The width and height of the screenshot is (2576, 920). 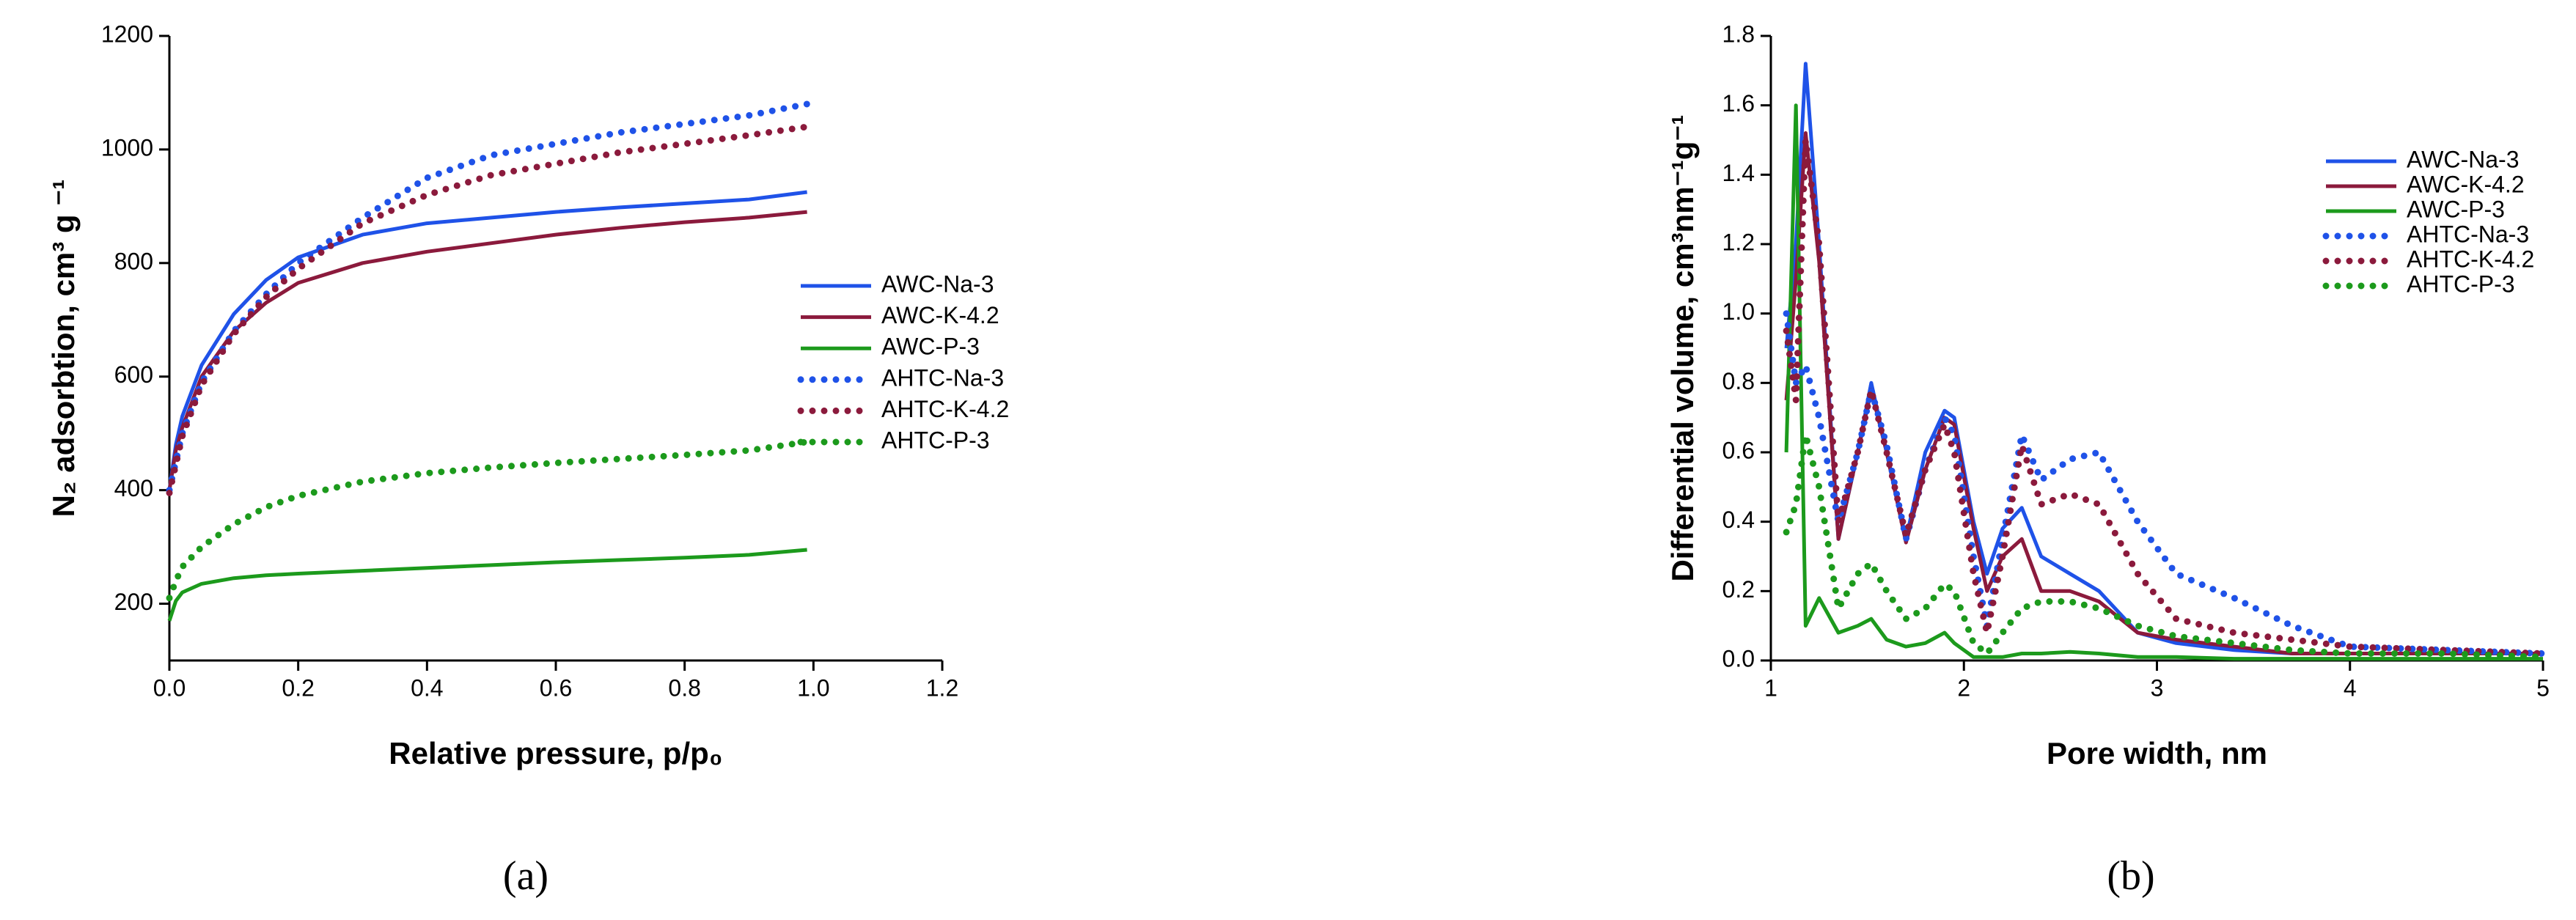 What do you see at coordinates (1739, 520) in the screenshot?
I see `y-tick-label: 0.4` at bounding box center [1739, 520].